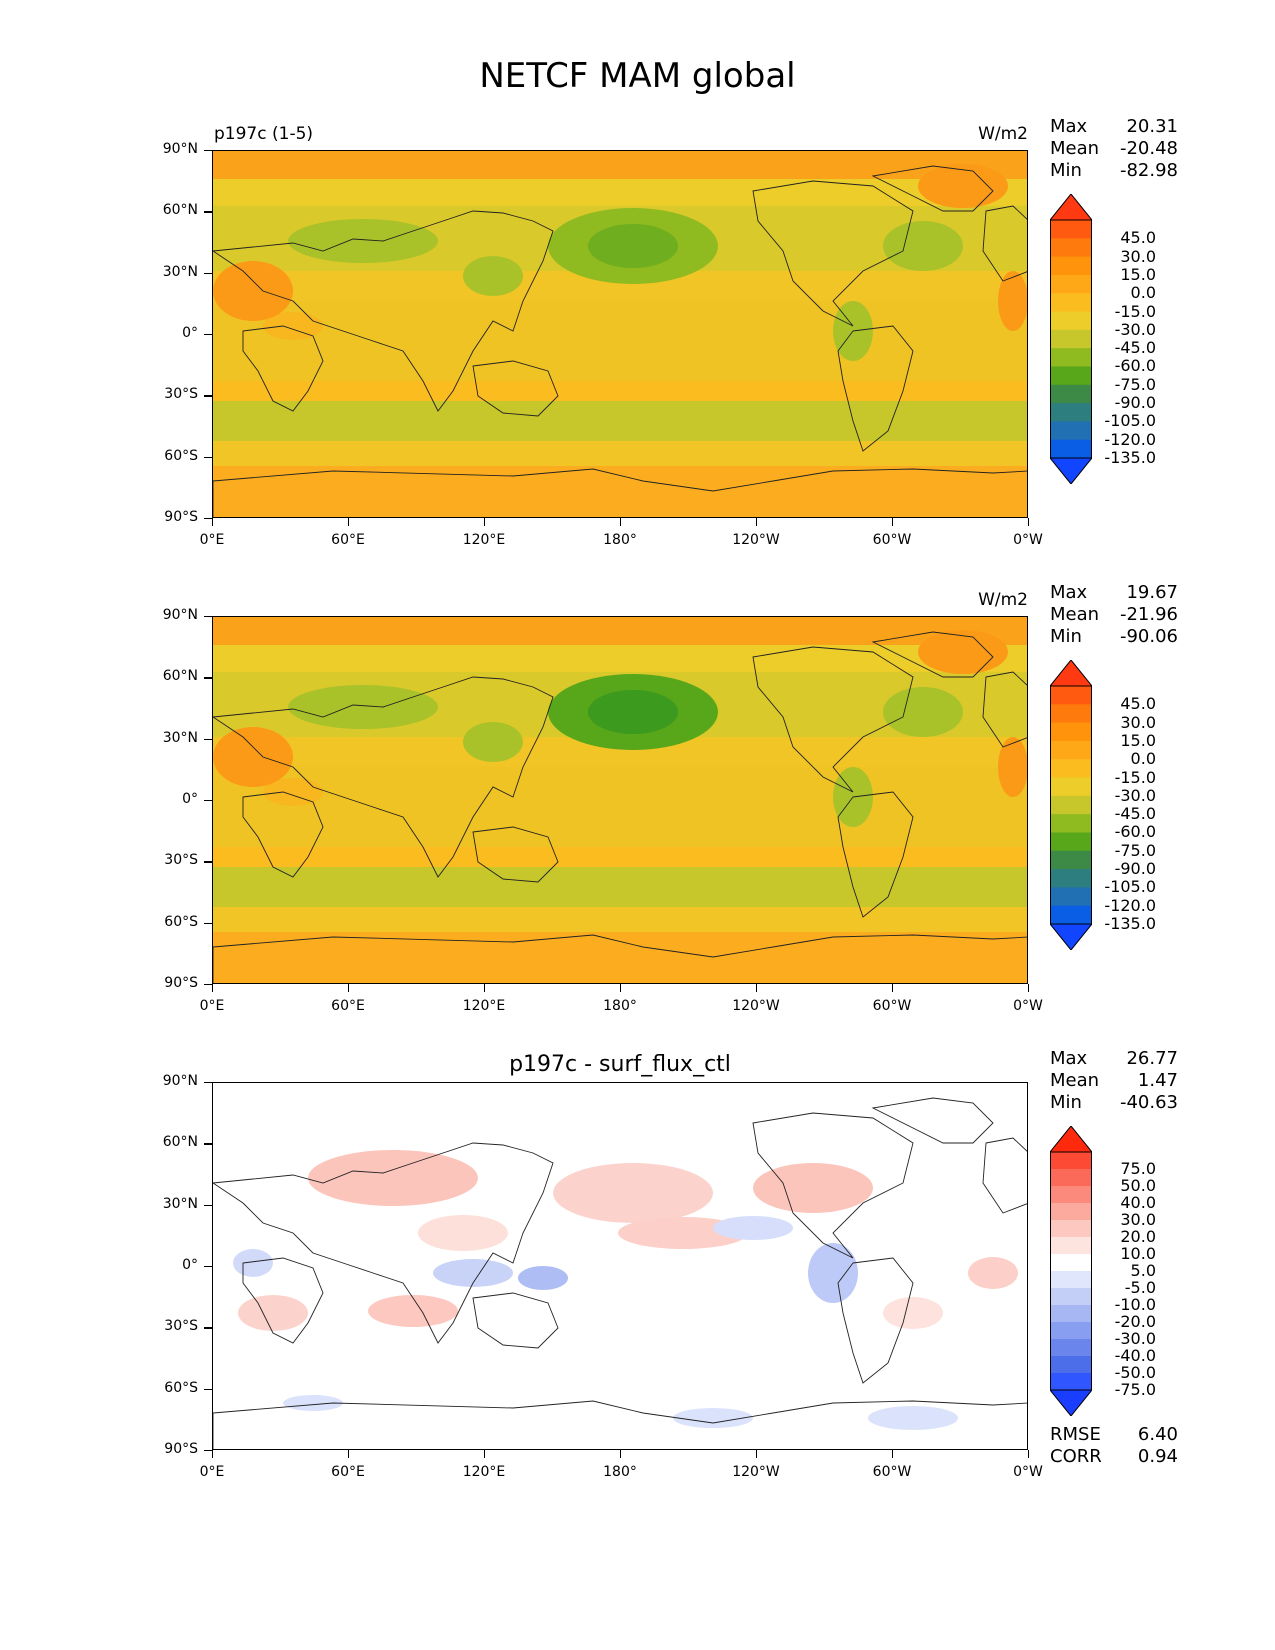 The height and width of the screenshot is (1650, 1275). Describe the element at coordinates (620, 1064) in the screenshot. I see `panel-title: p197c - surf_flux_ctl` at that location.